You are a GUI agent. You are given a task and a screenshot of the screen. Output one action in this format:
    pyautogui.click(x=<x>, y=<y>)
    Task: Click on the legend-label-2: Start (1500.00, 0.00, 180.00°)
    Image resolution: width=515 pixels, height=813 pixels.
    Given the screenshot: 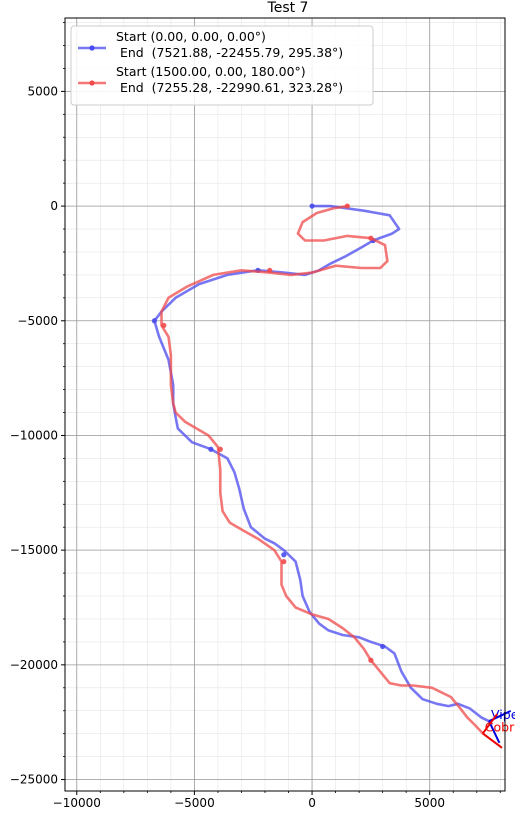 What is the action you would take?
    pyautogui.click(x=211, y=71)
    